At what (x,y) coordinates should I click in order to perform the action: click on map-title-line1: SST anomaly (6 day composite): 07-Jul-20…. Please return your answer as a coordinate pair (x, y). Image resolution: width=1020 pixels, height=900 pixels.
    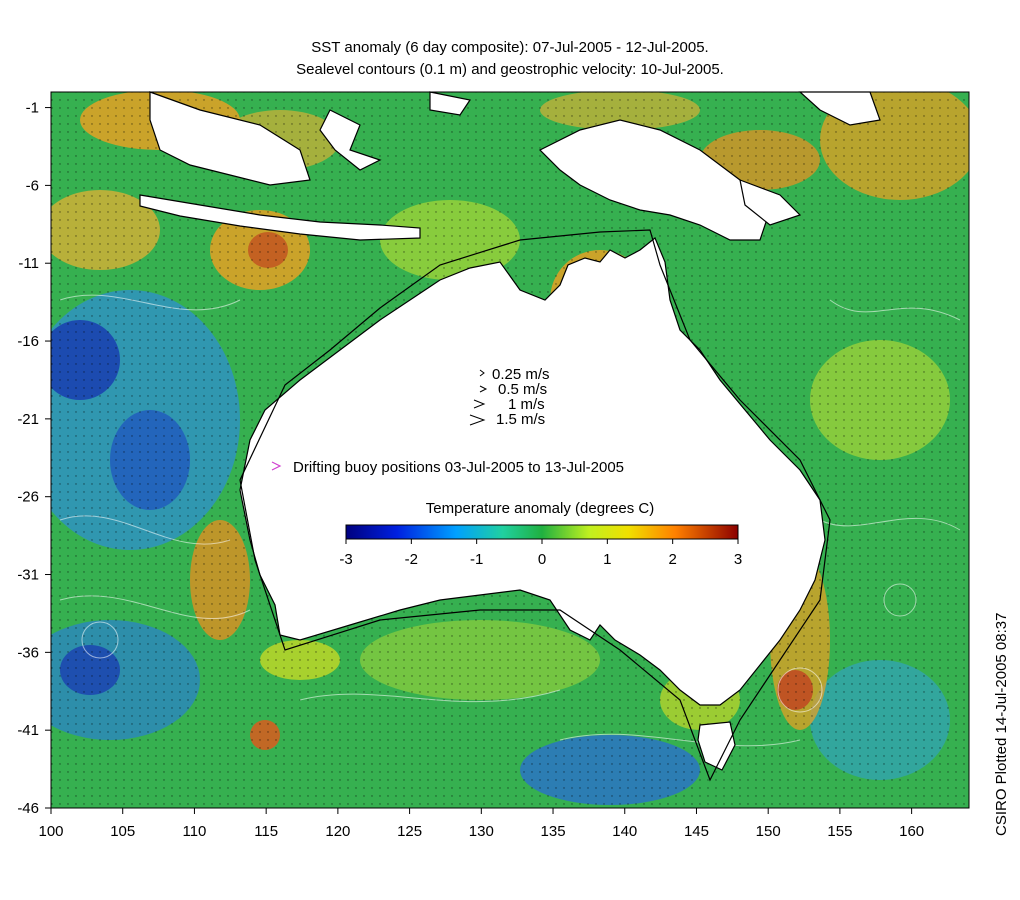
    Looking at the image, I should click on (510, 47).